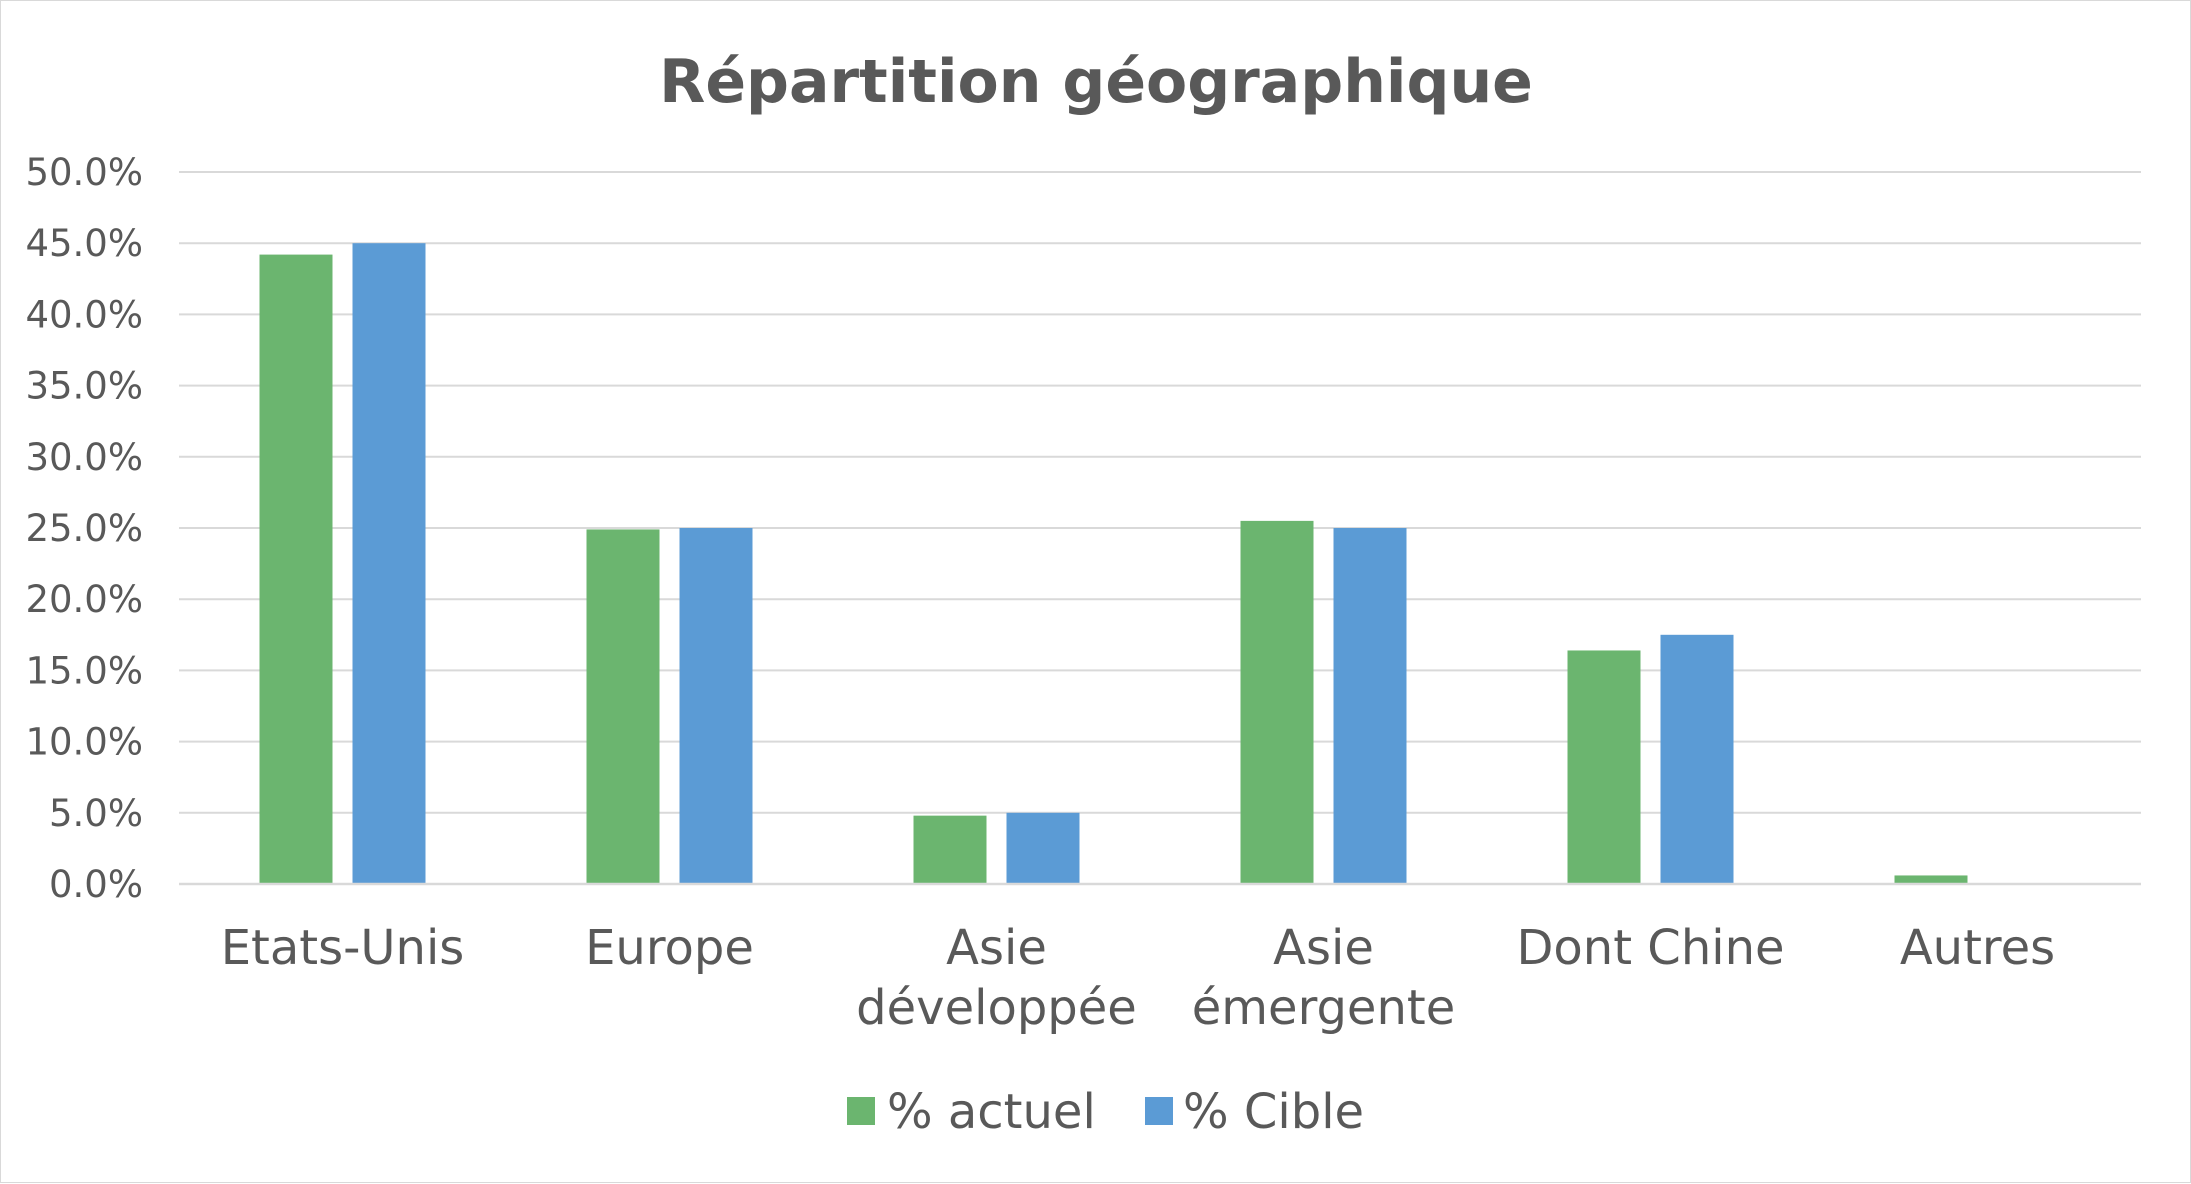 This screenshot has height=1184, width=2191. Describe the element at coordinates (1105, 1112) in the screenshot. I see `legend: % actuel % Cible` at that location.